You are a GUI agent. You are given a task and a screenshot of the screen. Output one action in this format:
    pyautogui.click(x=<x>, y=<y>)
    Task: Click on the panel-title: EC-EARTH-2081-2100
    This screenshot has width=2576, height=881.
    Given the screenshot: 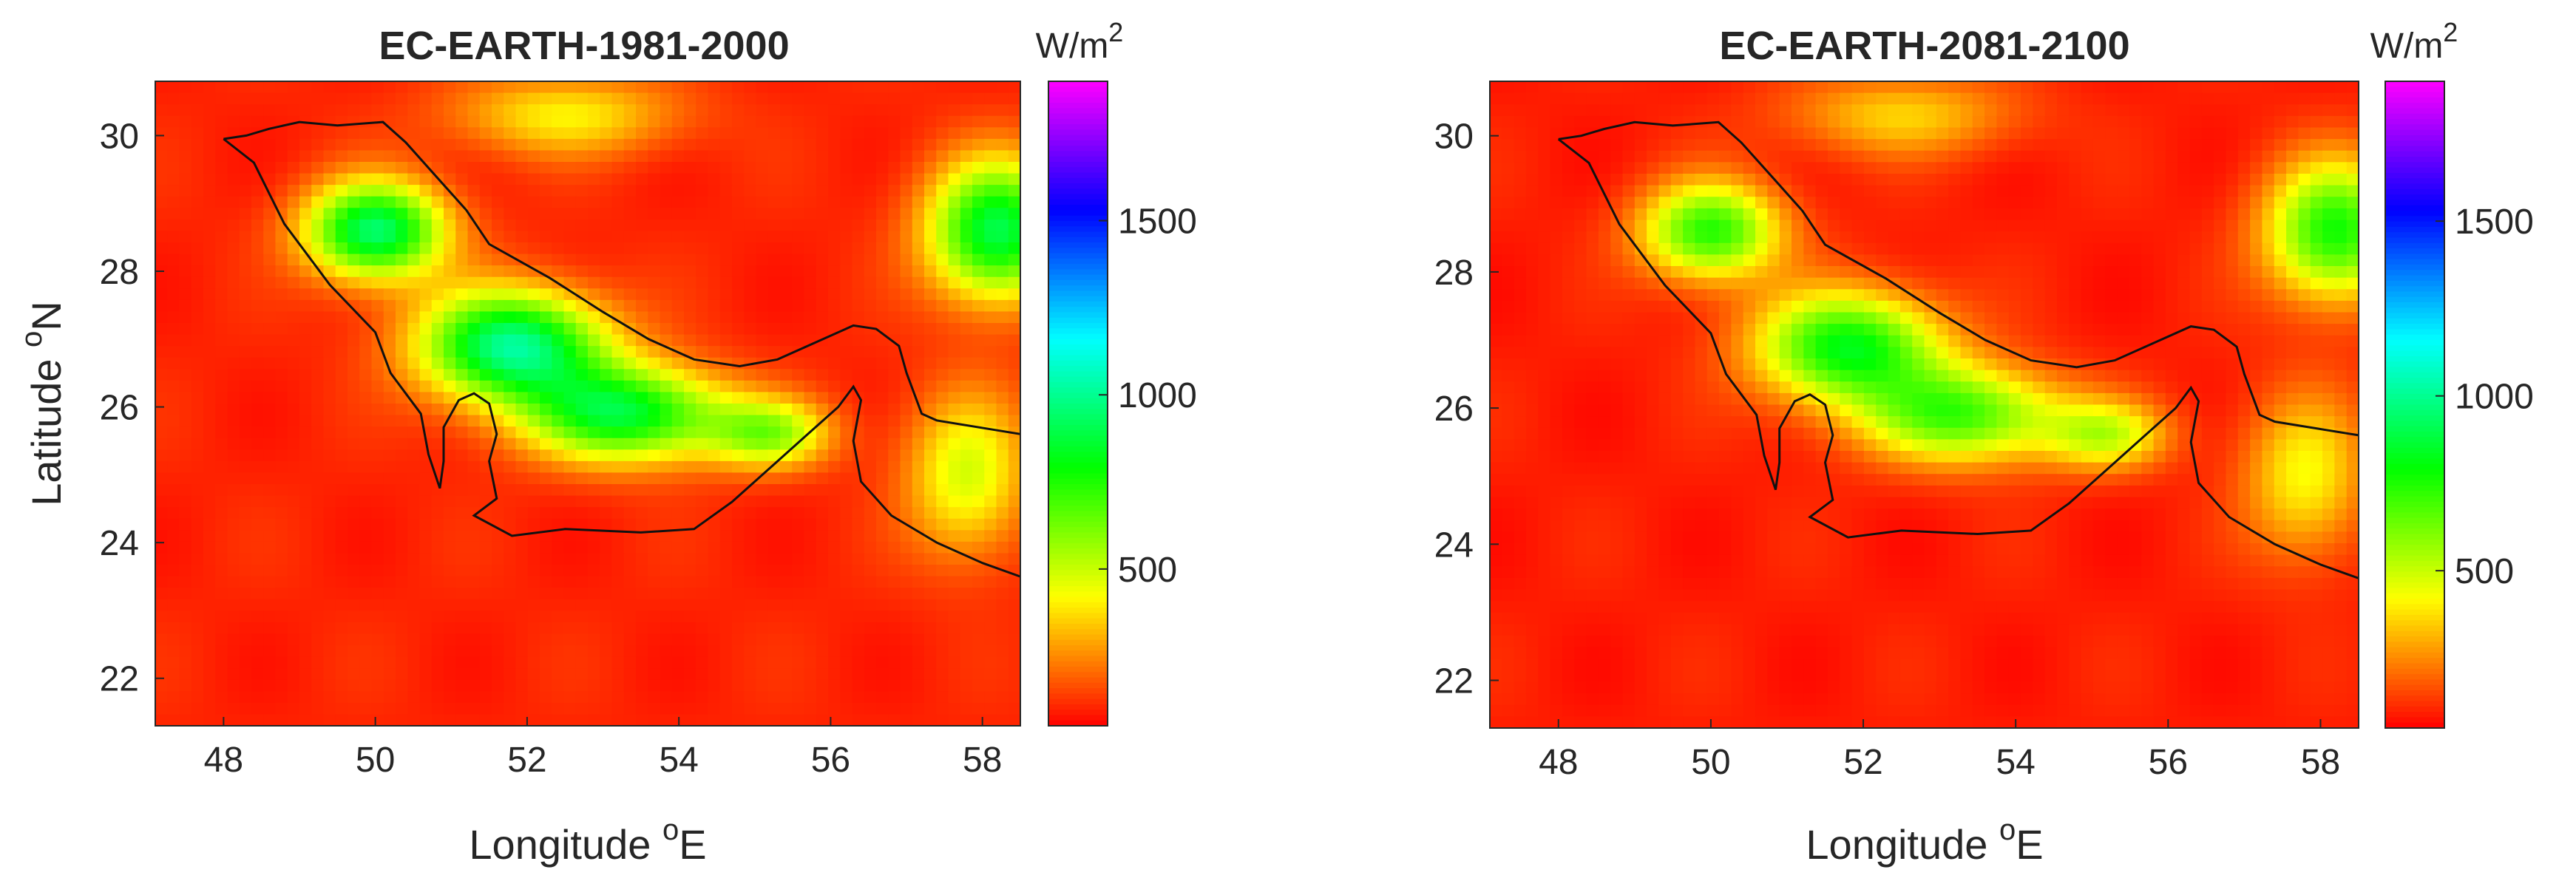 What is the action you would take?
    pyautogui.click(x=1924, y=46)
    